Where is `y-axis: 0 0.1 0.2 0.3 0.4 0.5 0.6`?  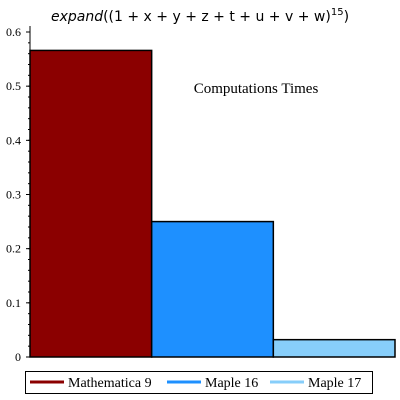 y-axis: 0 0.1 0.2 0.3 0.4 0.5 0.6 is located at coordinates (18, 194).